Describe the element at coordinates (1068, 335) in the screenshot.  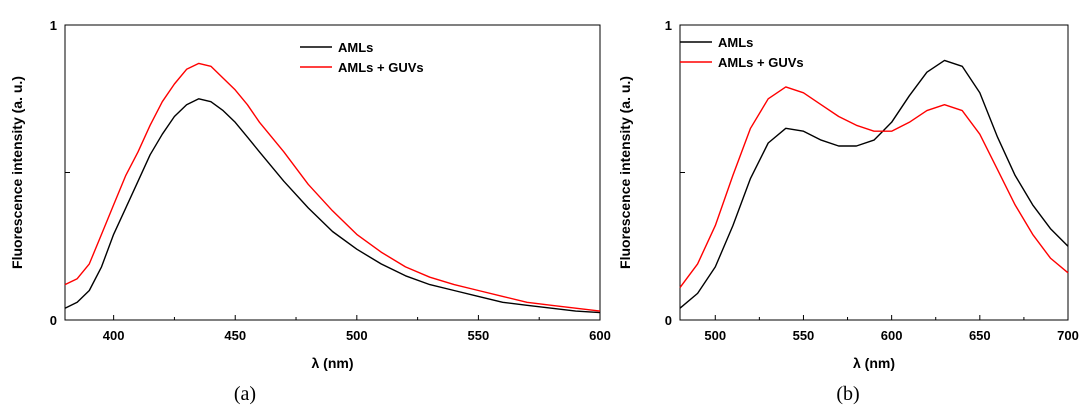
I see `x-tick-label: 700` at that location.